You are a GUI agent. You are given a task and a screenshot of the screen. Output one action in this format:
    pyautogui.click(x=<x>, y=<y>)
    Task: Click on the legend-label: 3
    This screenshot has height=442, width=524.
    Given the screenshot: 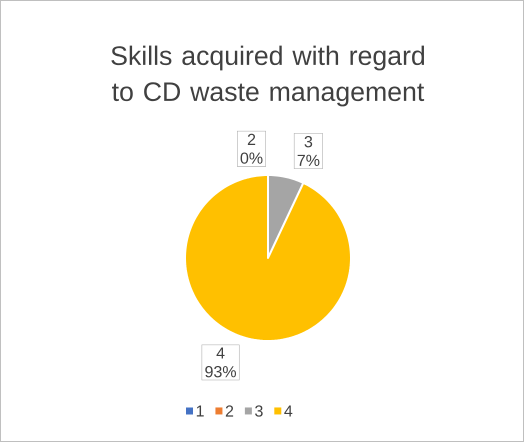 What is the action you would take?
    pyautogui.click(x=259, y=411)
    